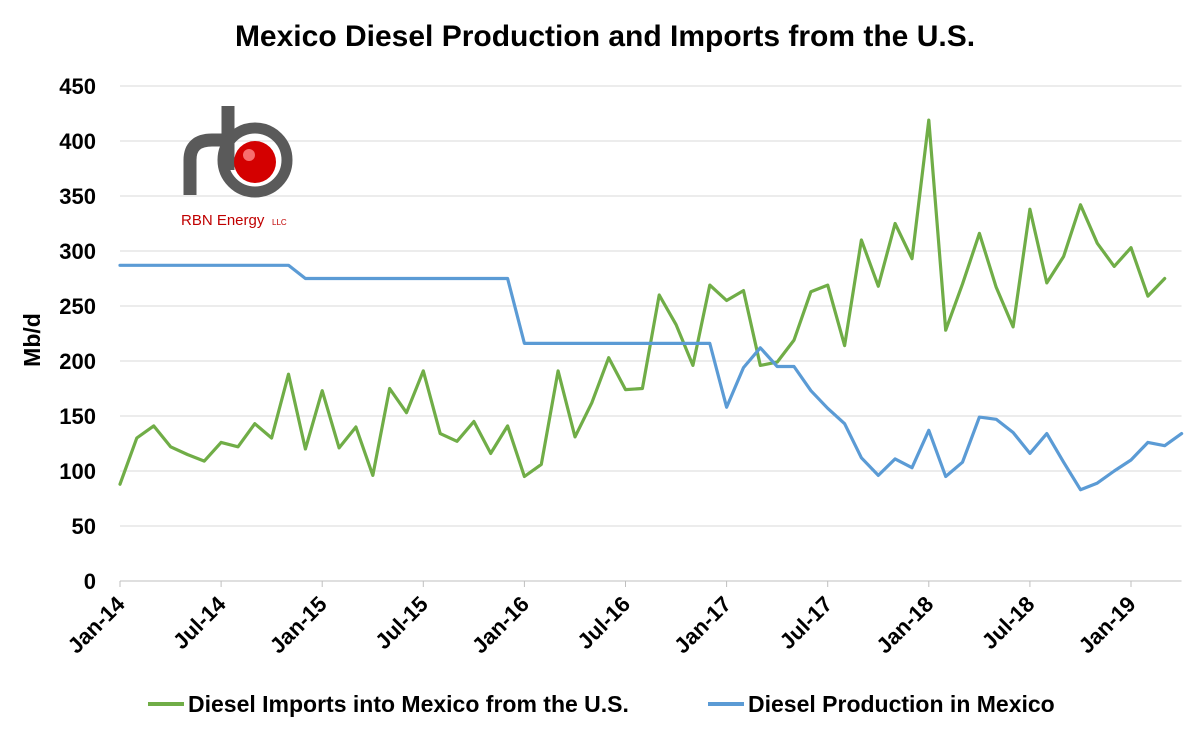 The image size is (1200, 740). I want to click on logo-name: RBN Energy, so click(223, 220).